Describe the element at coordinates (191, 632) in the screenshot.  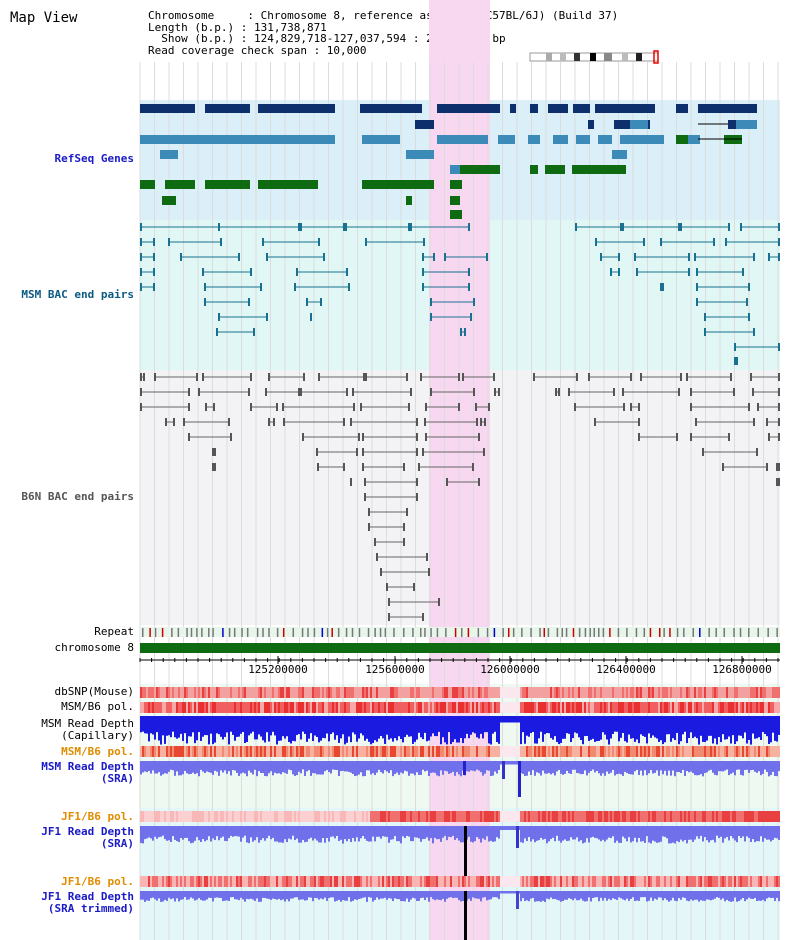
I see `repeat-mark` at that location.